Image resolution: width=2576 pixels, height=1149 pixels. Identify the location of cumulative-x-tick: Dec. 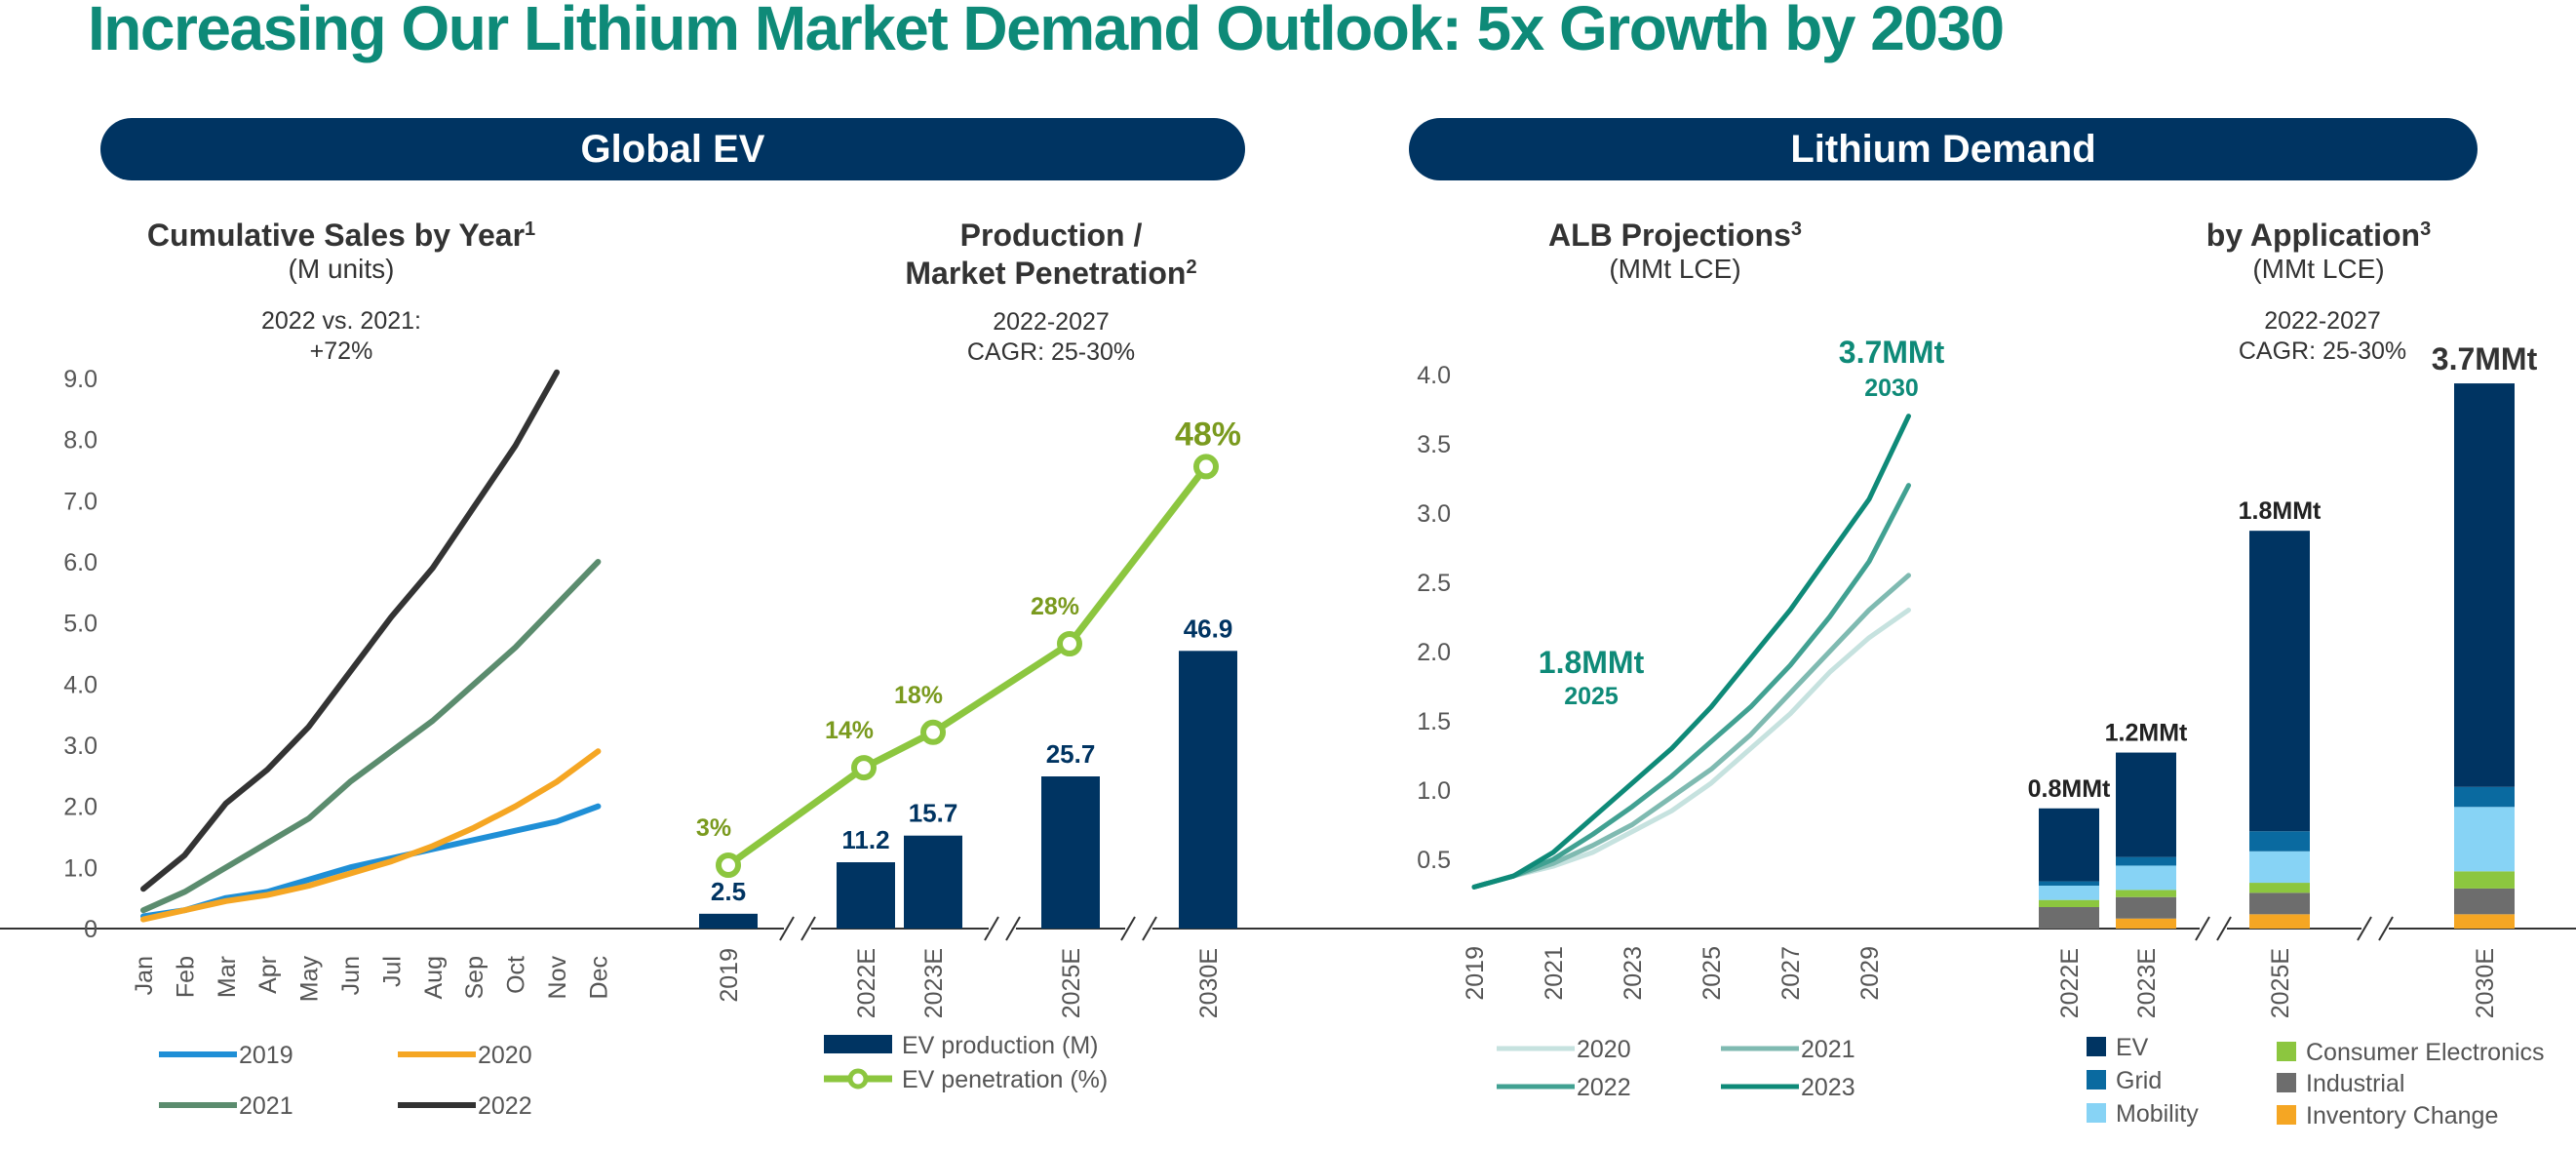
(598, 977).